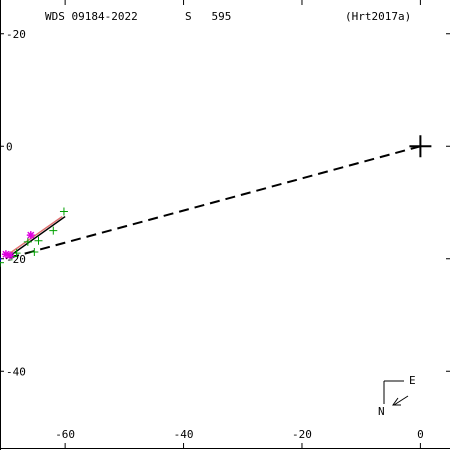 The image size is (450, 450). What do you see at coordinates (396, 401) in the screenshot?
I see `compass-arrow-head` at bounding box center [396, 401].